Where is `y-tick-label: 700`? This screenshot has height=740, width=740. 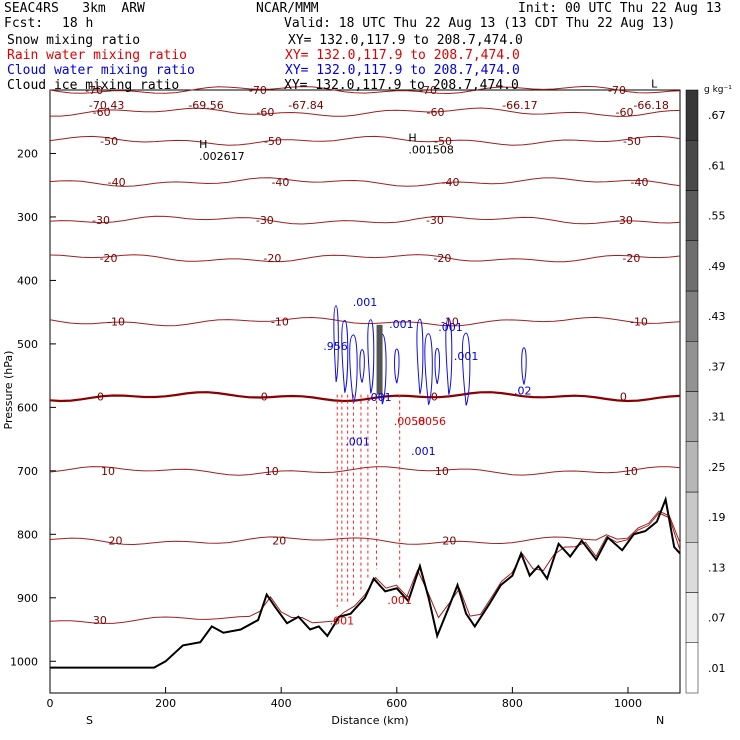
y-tick-label: 700 is located at coordinates (27, 471).